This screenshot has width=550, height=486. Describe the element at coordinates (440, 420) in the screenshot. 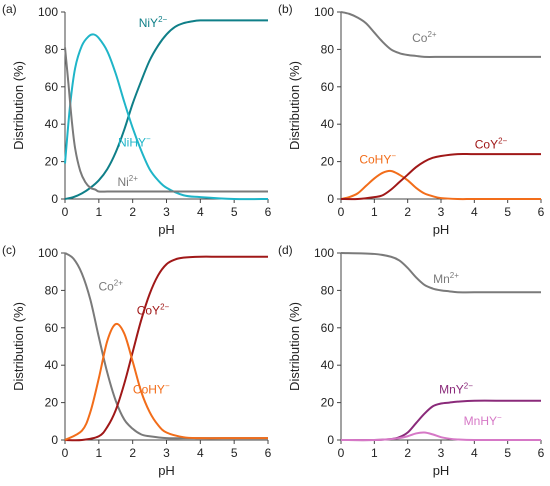

I see `series-line-mny` at that location.